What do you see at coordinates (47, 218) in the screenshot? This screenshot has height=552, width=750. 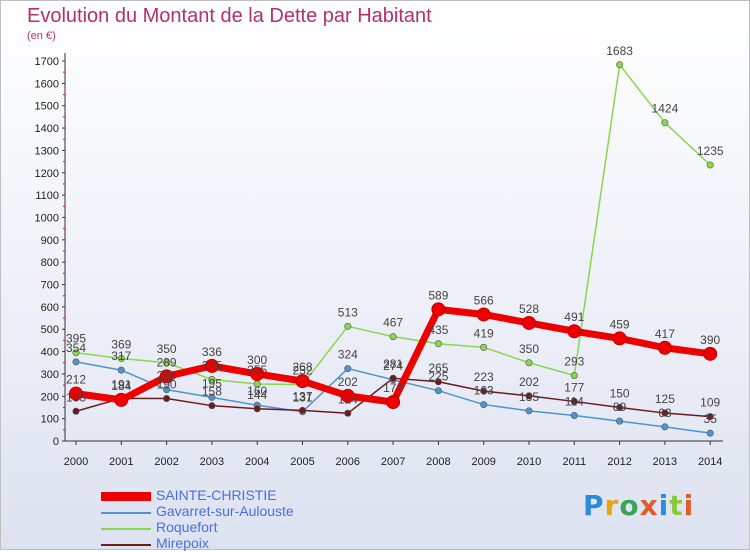 I see `y-tick-label: 1000` at bounding box center [47, 218].